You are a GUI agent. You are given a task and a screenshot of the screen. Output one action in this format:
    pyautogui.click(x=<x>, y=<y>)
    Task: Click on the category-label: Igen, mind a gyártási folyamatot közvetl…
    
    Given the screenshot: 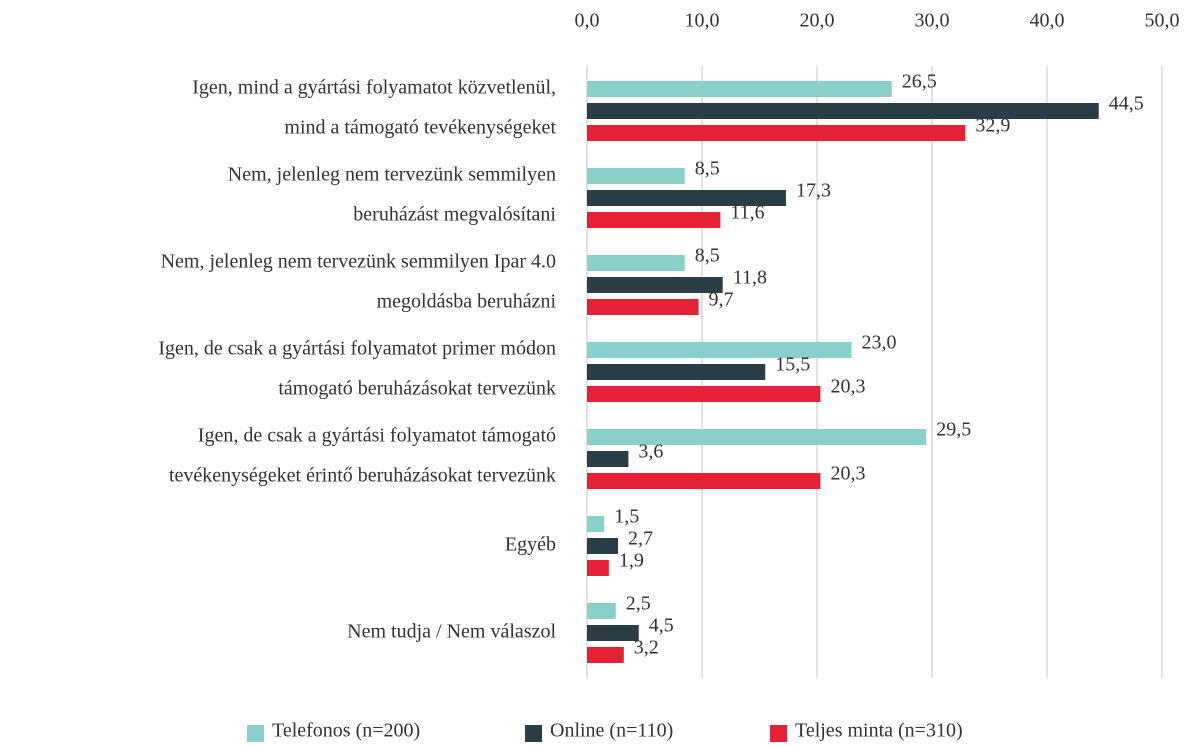 What is the action you would take?
    pyautogui.click(x=374, y=88)
    